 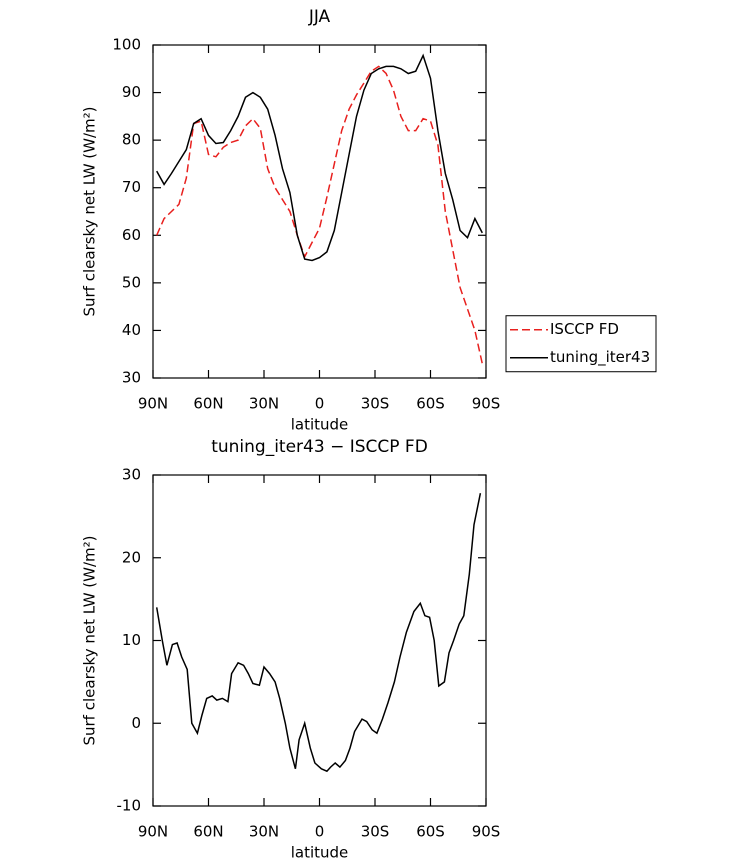 I want to click on y-tick-label: 80, so click(x=131, y=140).